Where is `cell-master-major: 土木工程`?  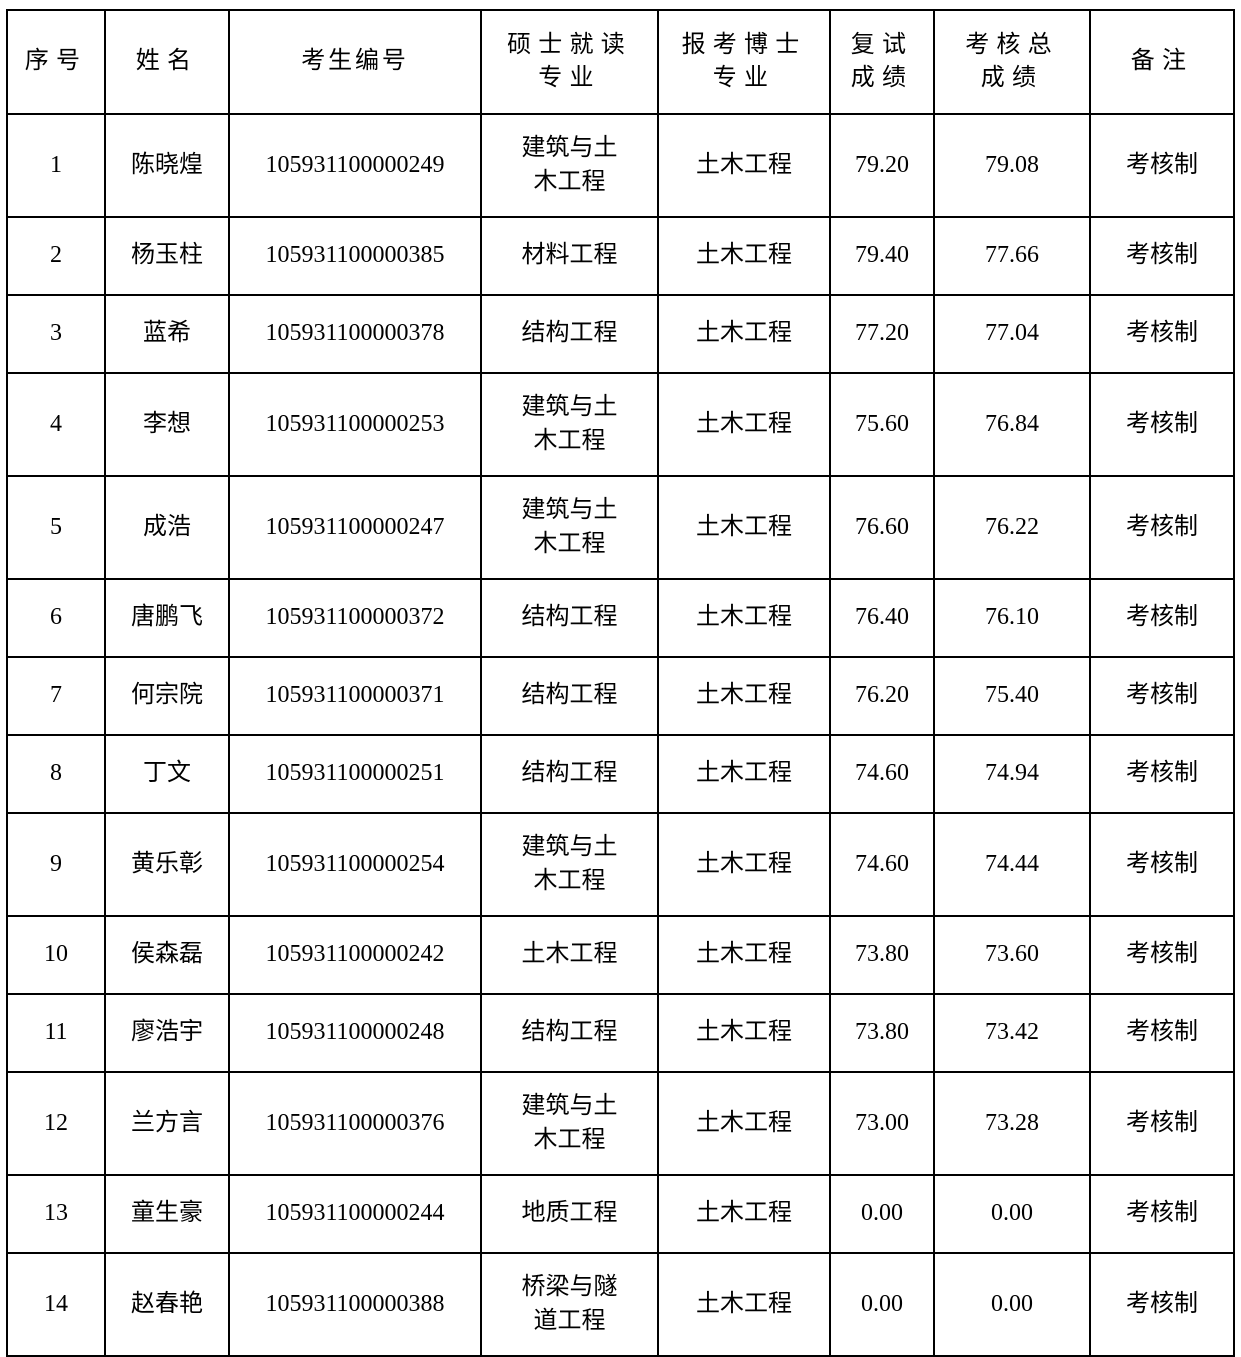
cell-master-major: 土木工程 is located at coordinates (569, 955).